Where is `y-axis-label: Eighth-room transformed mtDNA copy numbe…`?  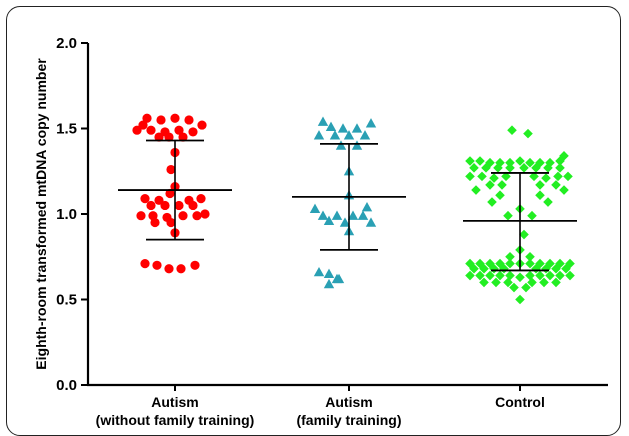
y-axis-label: Eighth-room transformed mtDNA copy numbe… is located at coordinates (41, 214).